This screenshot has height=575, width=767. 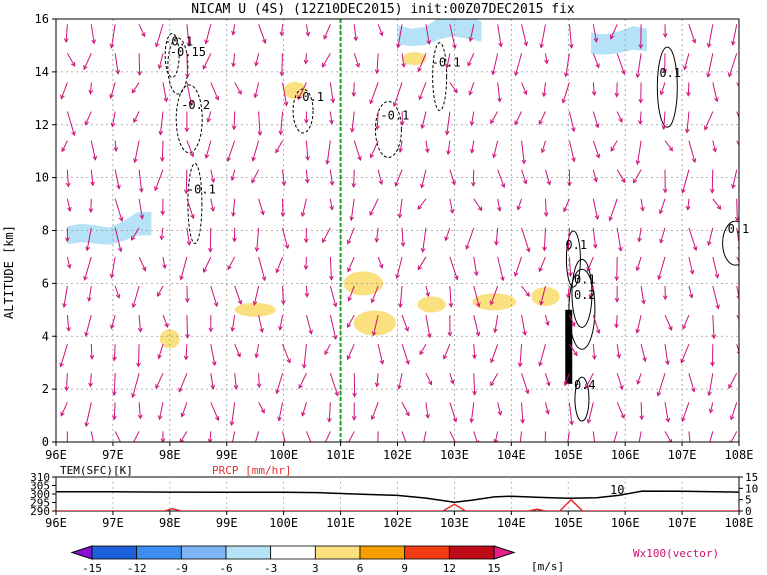 I want to click on y-tick-label: 2, so click(x=45, y=389).